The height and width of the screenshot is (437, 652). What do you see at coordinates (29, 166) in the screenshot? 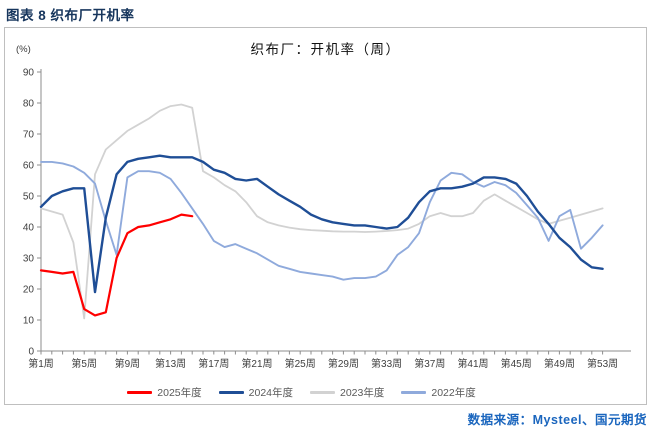
I see `y-tick-label: 60` at bounding box center [29, 166].